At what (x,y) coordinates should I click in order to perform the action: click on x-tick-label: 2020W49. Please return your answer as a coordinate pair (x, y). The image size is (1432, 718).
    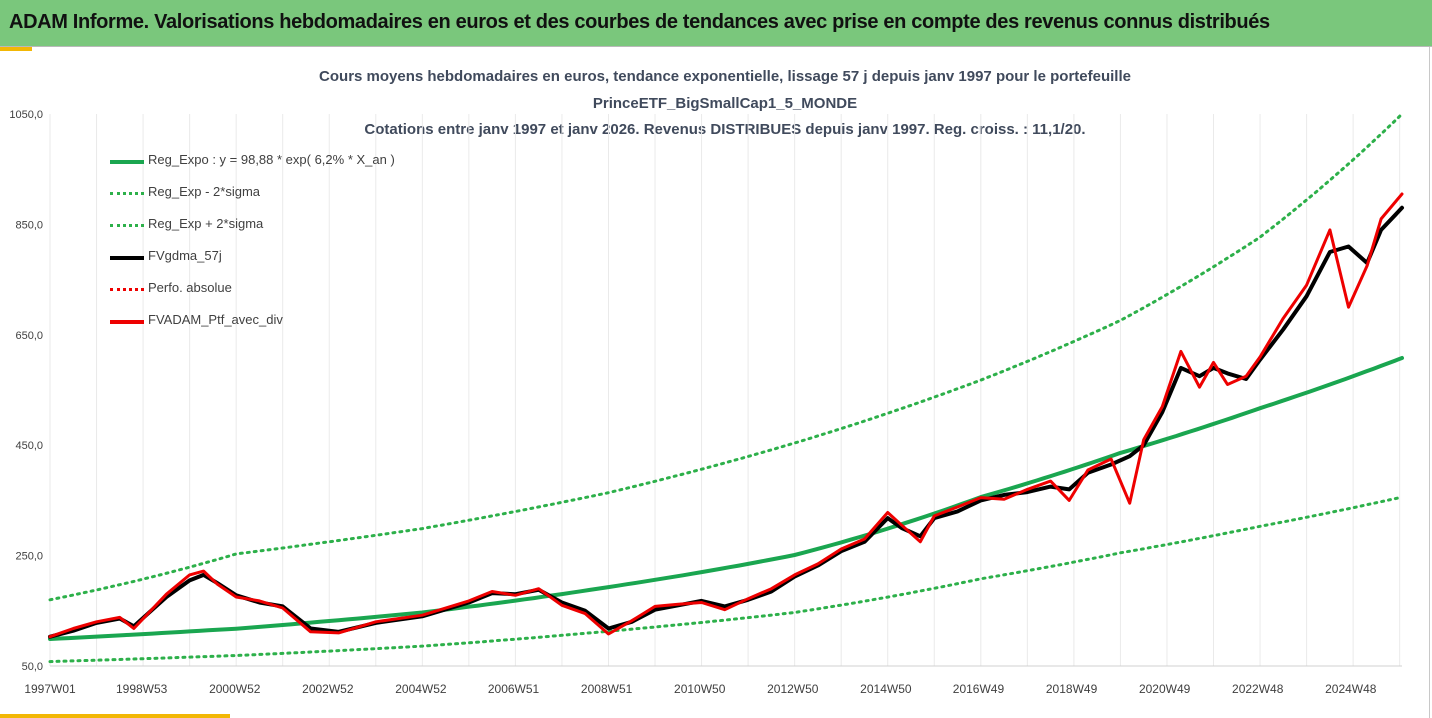
    Looking at the image, I should click on (1165, 689).